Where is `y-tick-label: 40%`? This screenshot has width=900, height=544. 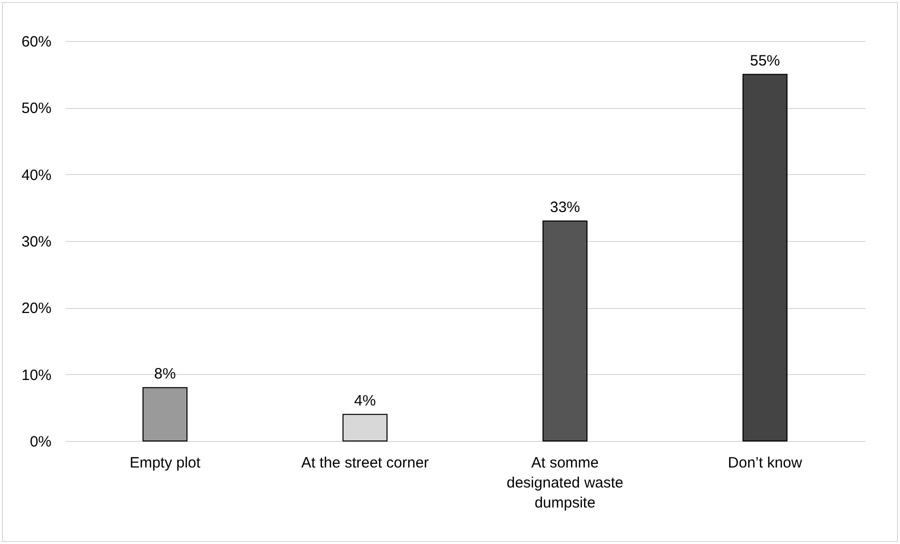
y-tick-label: 40% is located at coordinates (36, 175).